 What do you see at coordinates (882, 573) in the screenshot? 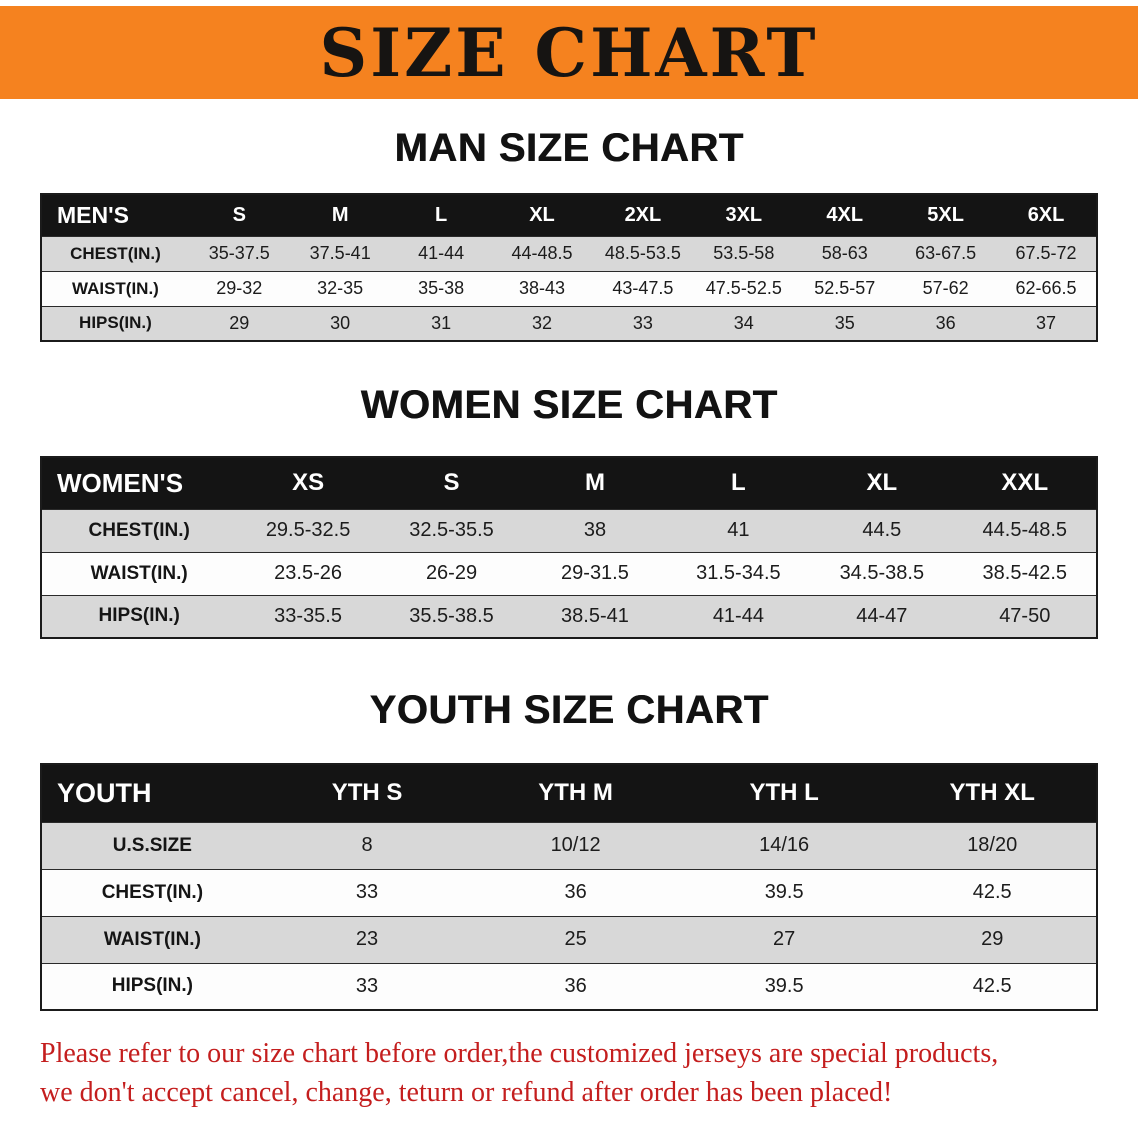
I see `size-value: 34.5-38.5` at bounding box center [882, 573].